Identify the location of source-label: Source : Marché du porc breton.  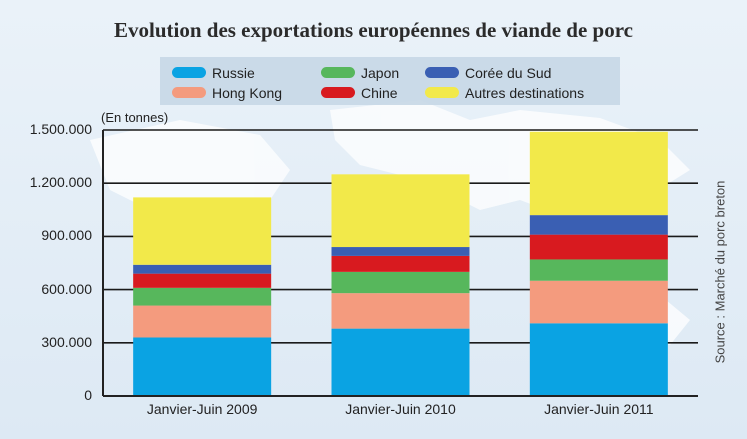
(720, 272).